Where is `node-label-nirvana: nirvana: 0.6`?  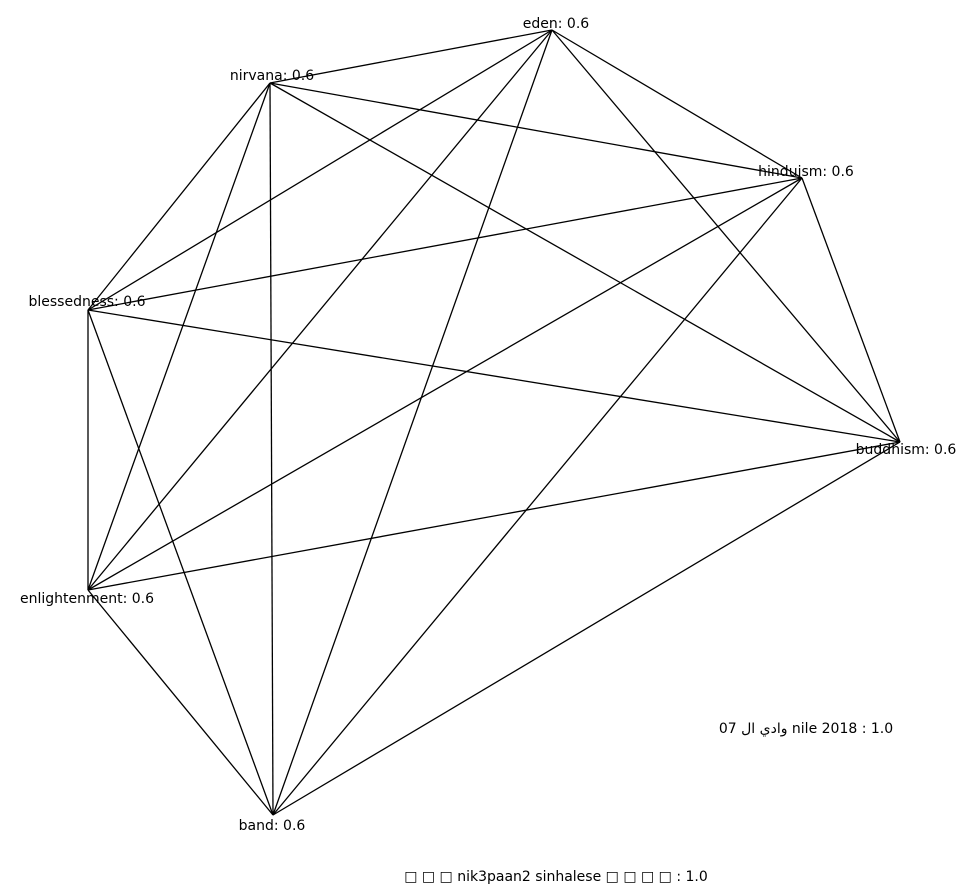
node-label-nirvana: nirvana: 0.6 is located at coordinates (272, 76).